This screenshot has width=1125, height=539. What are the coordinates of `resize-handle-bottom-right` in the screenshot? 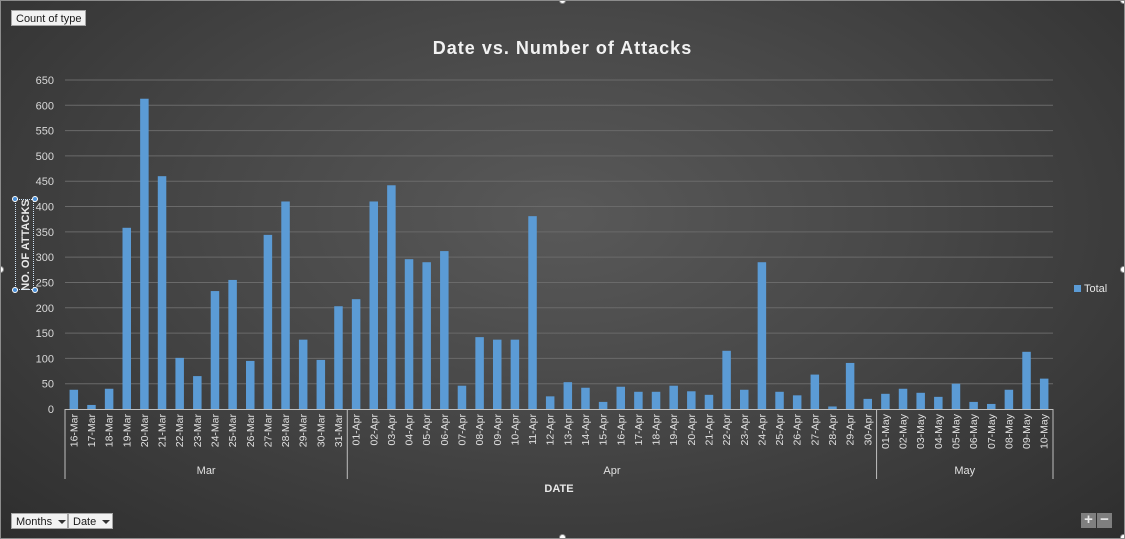 It's located at (1122, 536).